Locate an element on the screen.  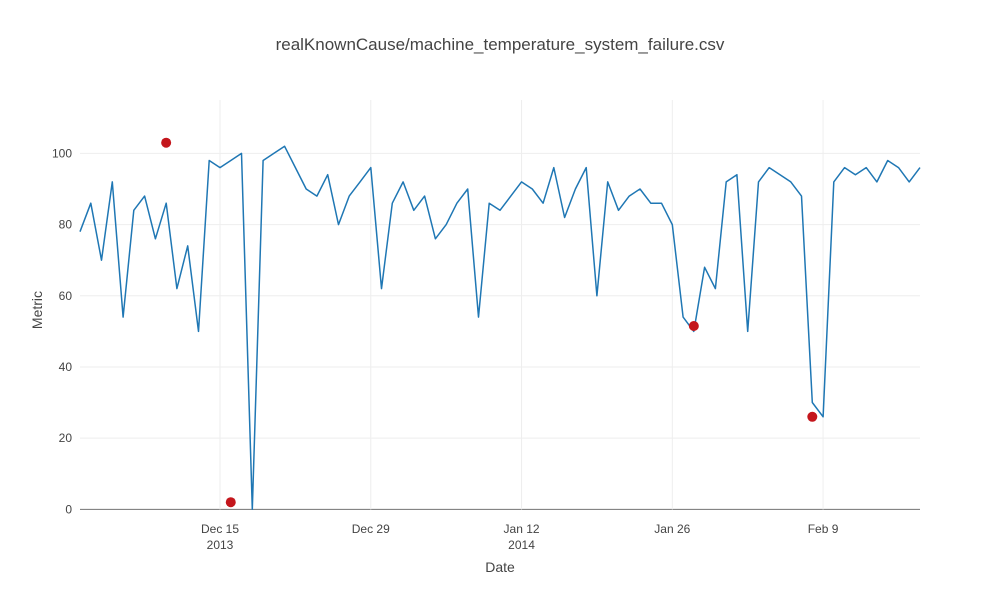
x-tick-year-label: 2014 is located at coordinates (521, 545).